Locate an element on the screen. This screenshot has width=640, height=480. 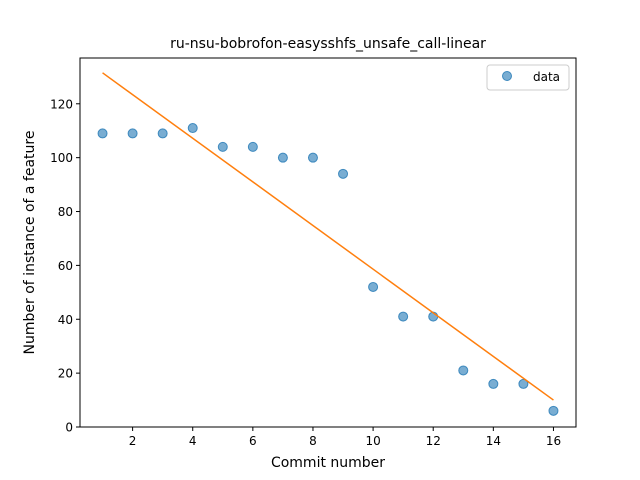
legend-marker-data is located at coordinates (507, 76).